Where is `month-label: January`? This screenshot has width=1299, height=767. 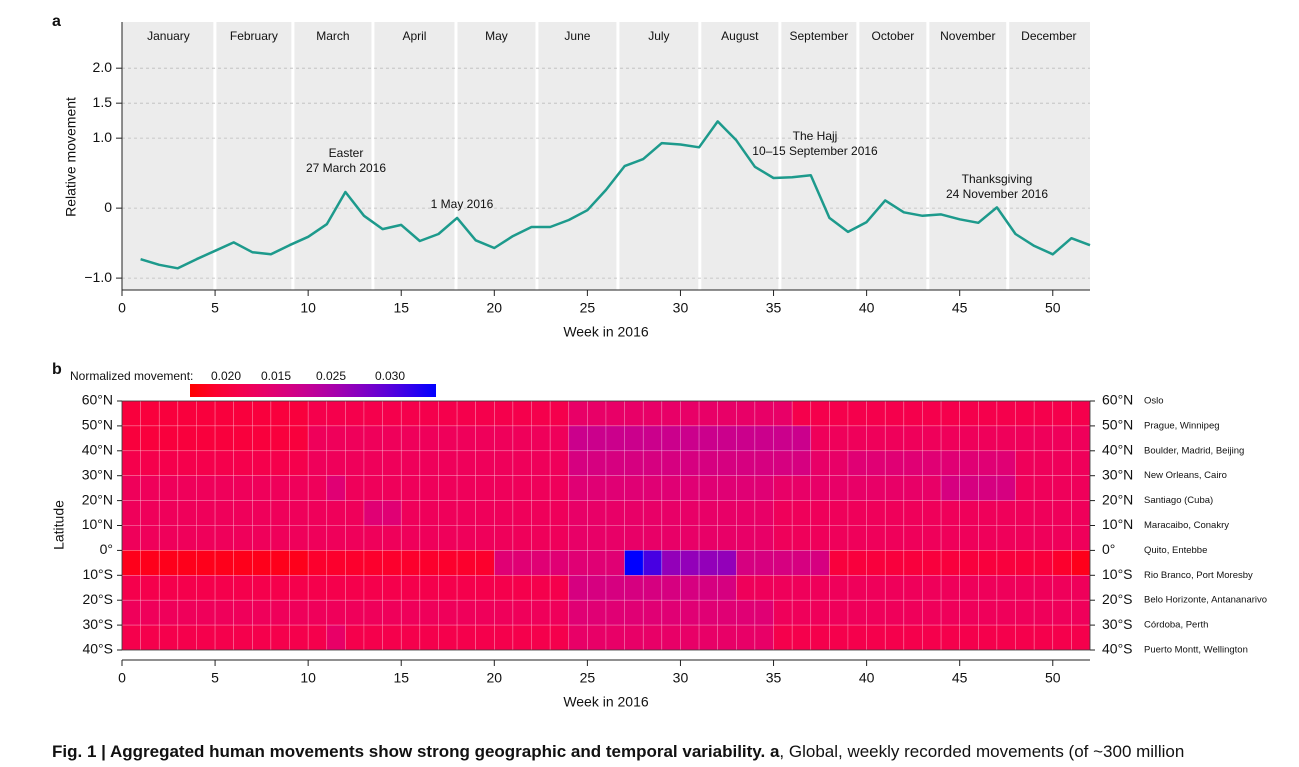 month-label: January is located at coordinates (168, 36).